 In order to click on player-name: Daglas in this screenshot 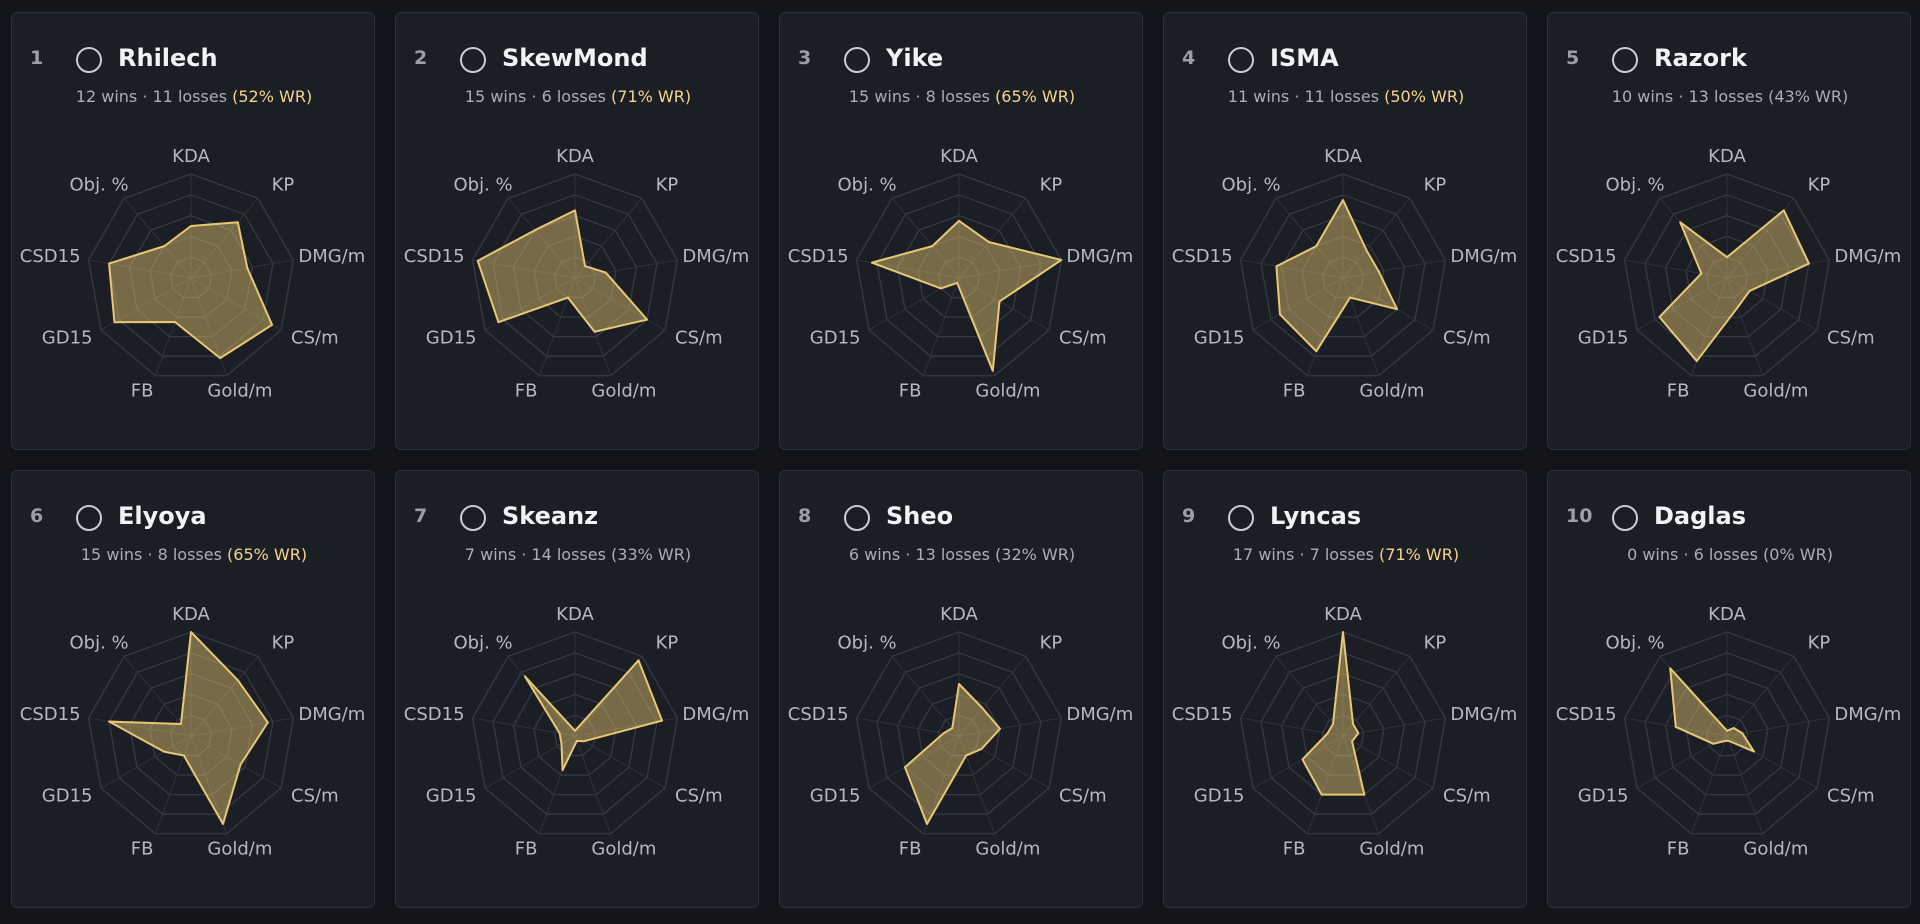, I will do `click(1700, 516)`.